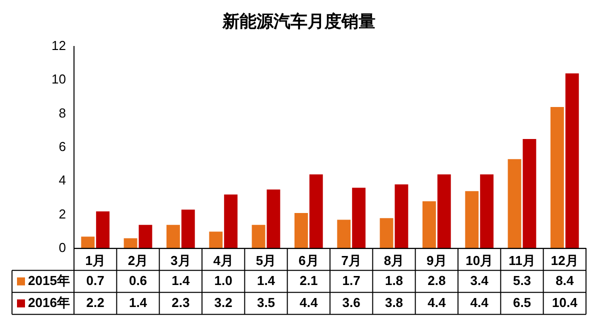 The image size is (600, 330). What do you see at coordinates (49, 302) in the screenshot?
I see `legend-label: 2016年` at bounding box center [49, 302].